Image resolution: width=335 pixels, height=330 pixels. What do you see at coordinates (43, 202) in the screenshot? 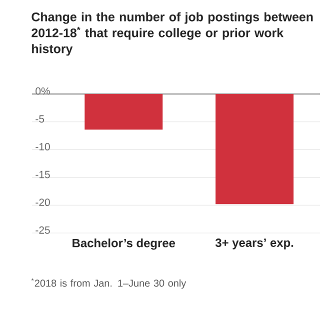
I see `y-tick-label: -20` at bounding box center [43, 202].